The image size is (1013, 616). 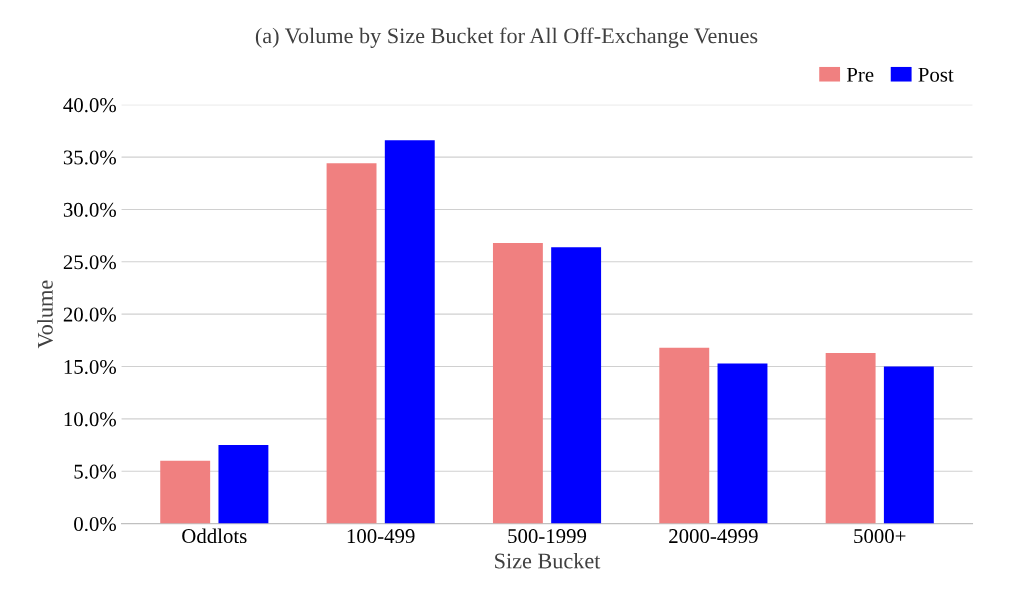 I want to click on y-axis-title: Volume, so click(x=45, y=314).